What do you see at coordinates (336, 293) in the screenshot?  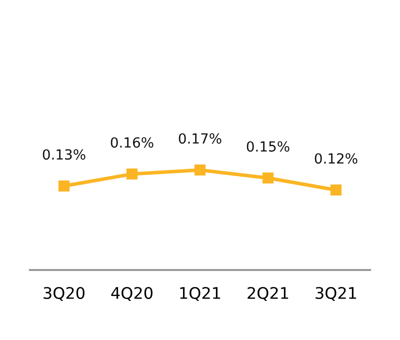 I see `x-tick-label: 3Q21` at bounding box center [336, 293].